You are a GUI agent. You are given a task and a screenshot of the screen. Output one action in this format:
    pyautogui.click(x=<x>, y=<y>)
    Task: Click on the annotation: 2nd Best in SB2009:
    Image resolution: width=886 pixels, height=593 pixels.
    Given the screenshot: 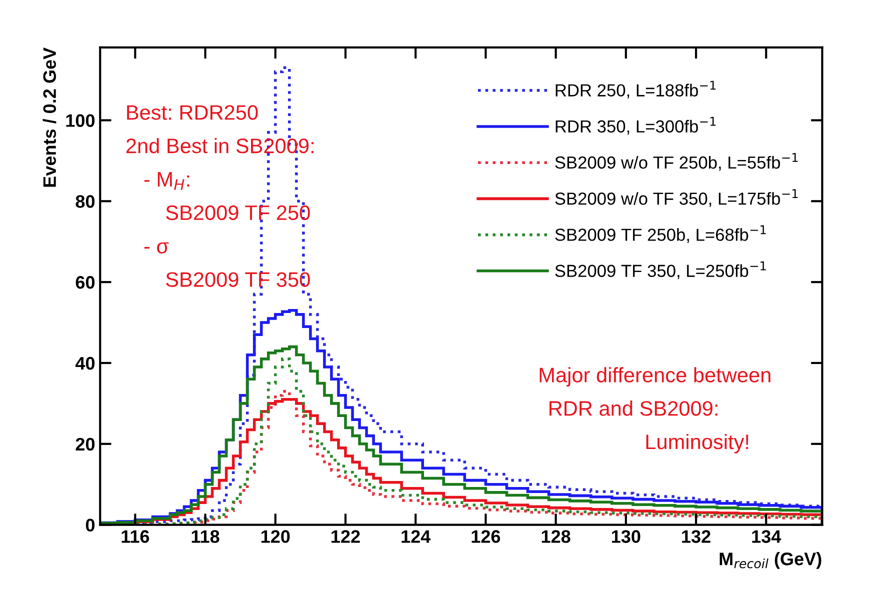 What is the action you would take?
    pyautogui.click(x=220, y=146)
    